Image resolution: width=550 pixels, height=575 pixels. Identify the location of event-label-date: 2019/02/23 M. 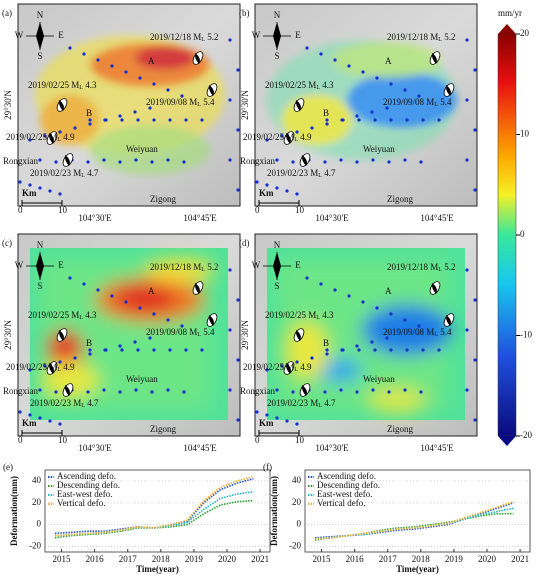
(55, 403).